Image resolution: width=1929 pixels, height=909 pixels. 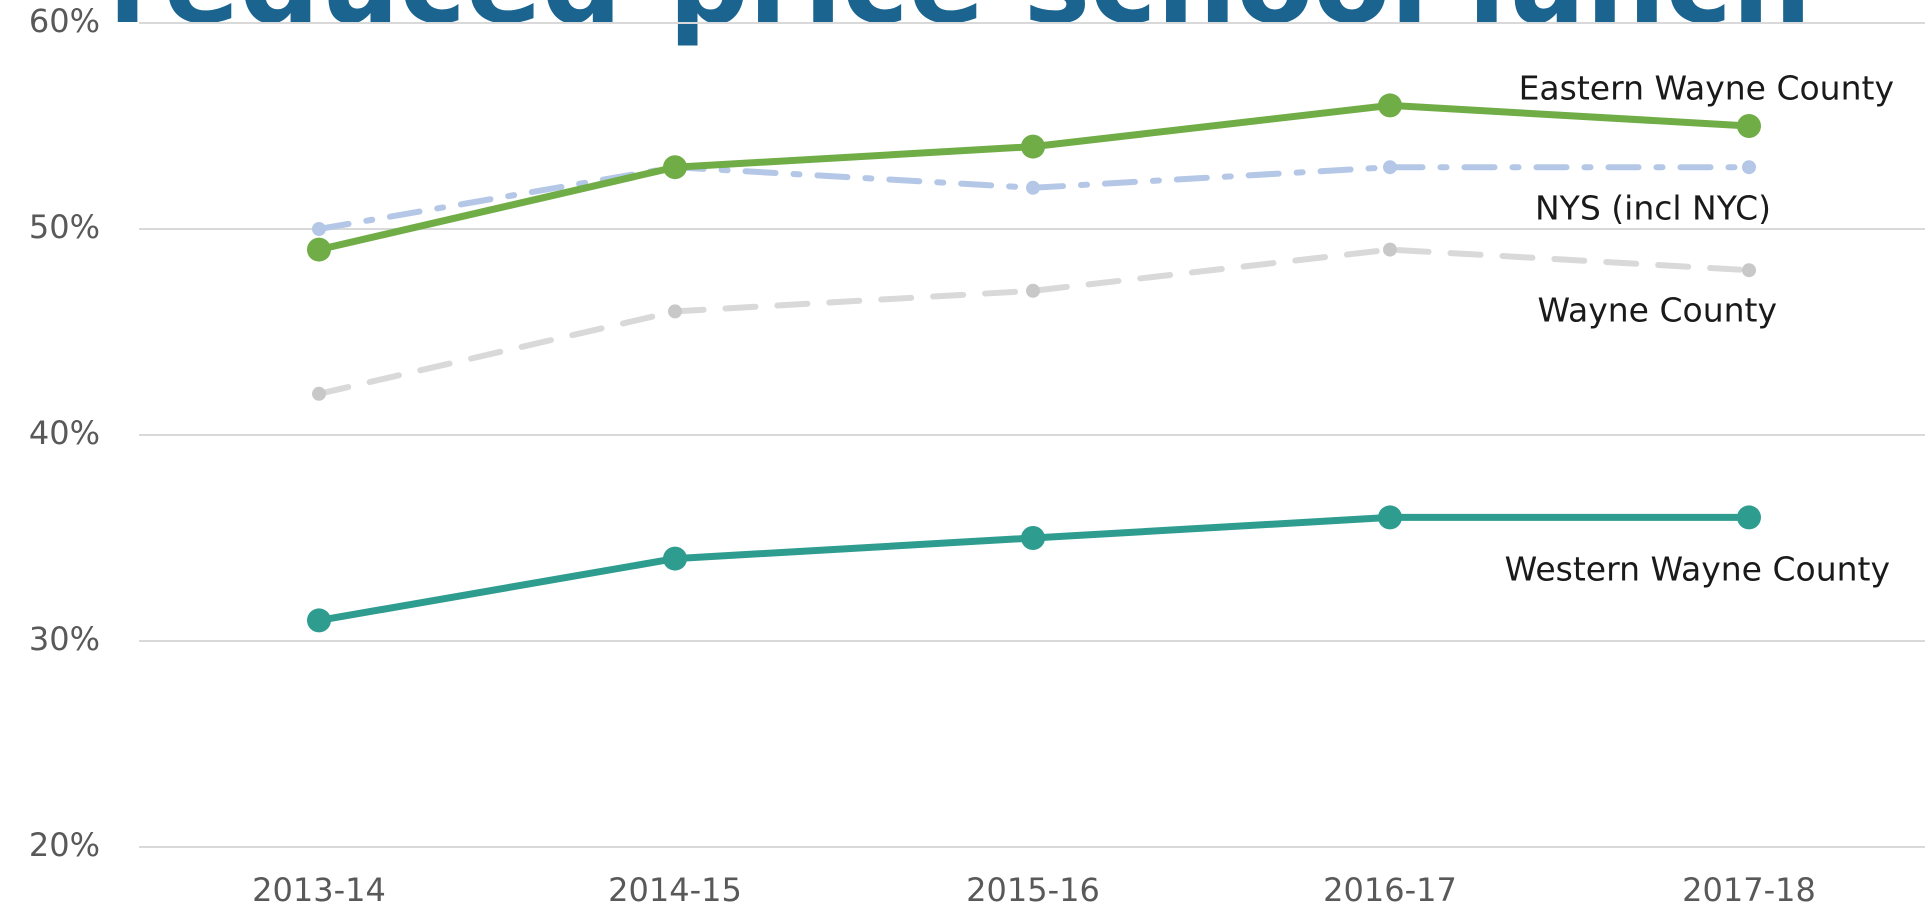 What do you see at coordinates (1390, 890) in the screenshot?
I see `x-tick-label: 2016-17` at bounding box center [1390, 890].